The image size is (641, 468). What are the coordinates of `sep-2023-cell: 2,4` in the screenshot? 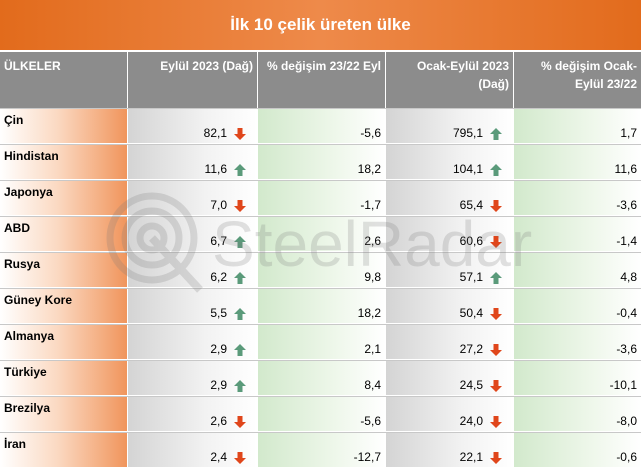 It's located at (193, 450).